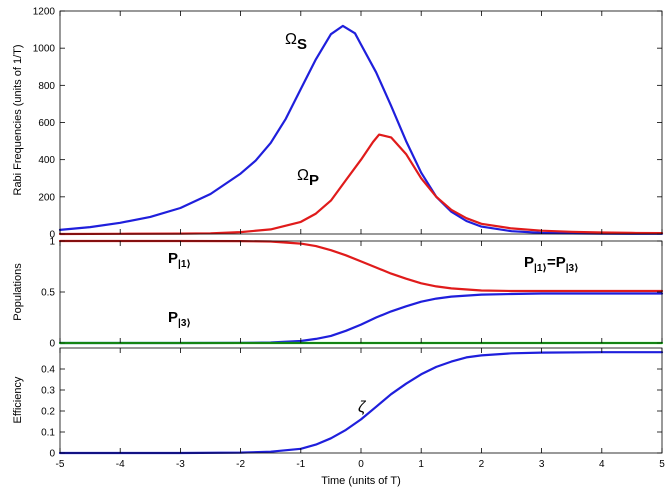 The width and height of the screenshot is (671, 493). Describe the element at coordinates (52, 242) in the screenshot. I see `populations-ytick-label: 1` at that location.